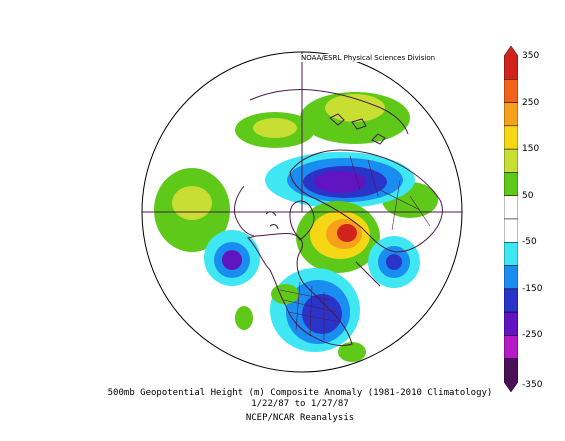 Image resolution: width=565 pixels, height=441 pixels. I want to click on caption-source: NCEP/NCAR Reanalysis, so click(300, 418).